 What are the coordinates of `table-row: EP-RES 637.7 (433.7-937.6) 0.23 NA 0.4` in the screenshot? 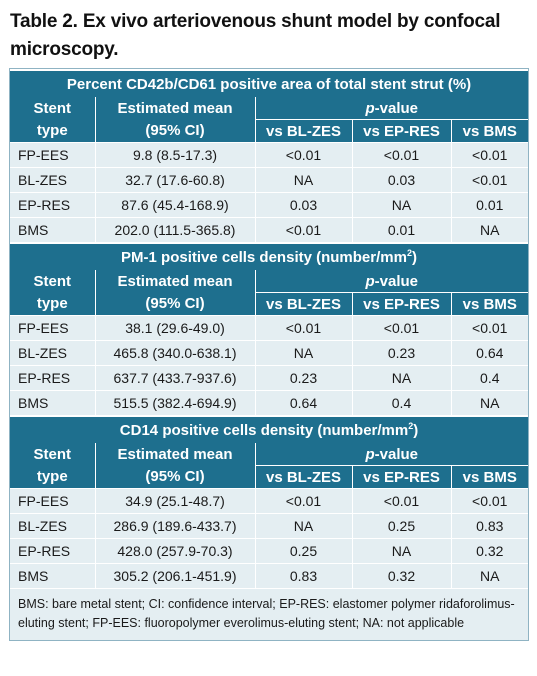 It's located at (269, 378).